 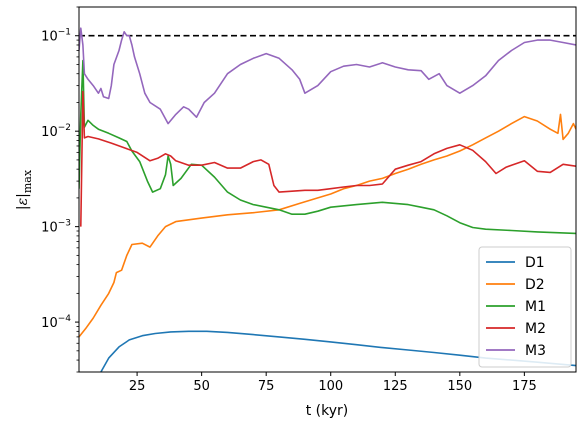 What do you see at coordinates (459, 386) in the screenshot?
I see `x-tick-label: 150` at bounding box center [459, 386].